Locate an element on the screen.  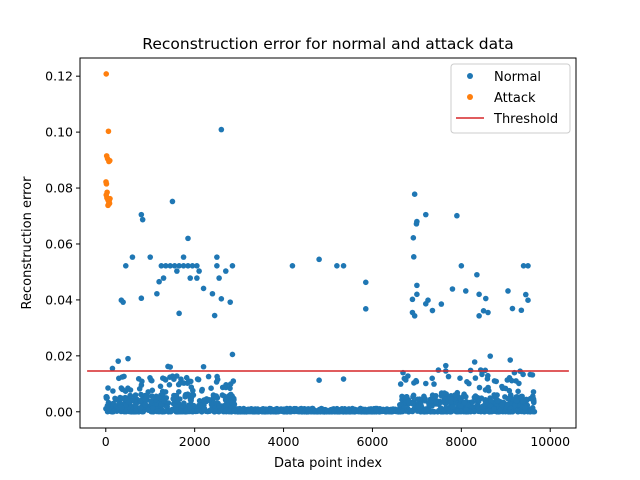
y-tick-label: 0.02 is located at coordinates (59, 355).